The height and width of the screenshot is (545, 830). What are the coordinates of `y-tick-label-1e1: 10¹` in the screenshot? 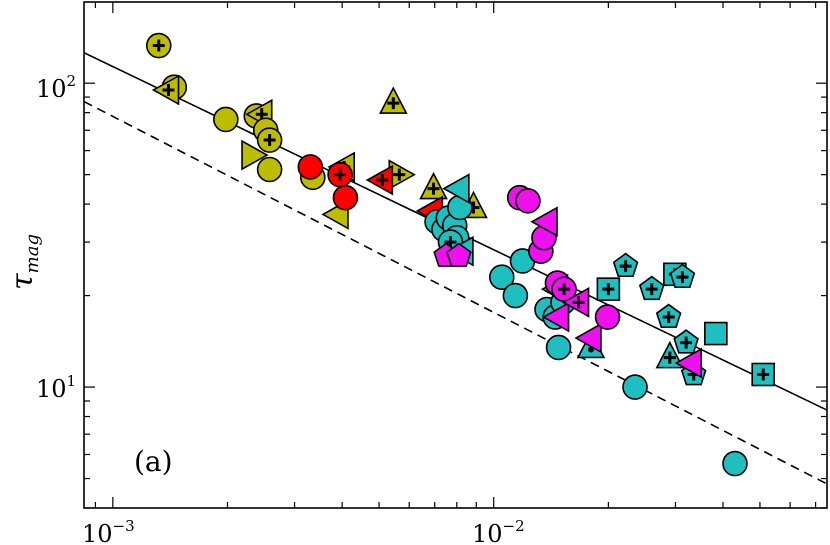 It's located at (56, 387).